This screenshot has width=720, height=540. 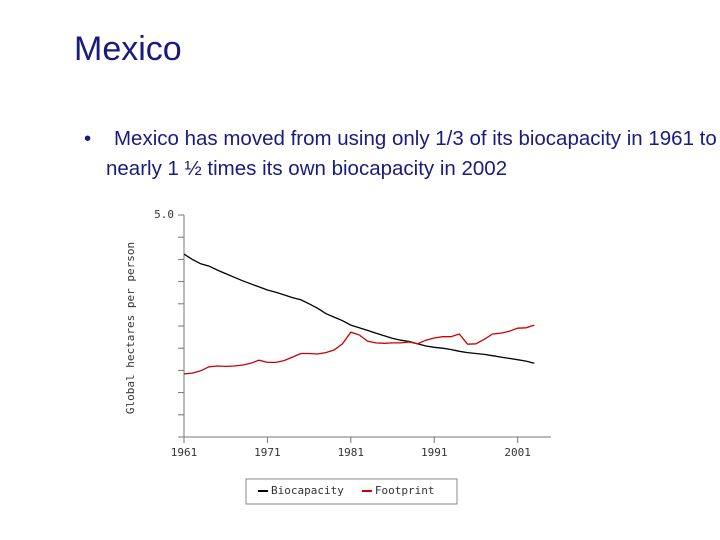 I want to click on legend-label: Biocapacity, so click(x=307, y=490).